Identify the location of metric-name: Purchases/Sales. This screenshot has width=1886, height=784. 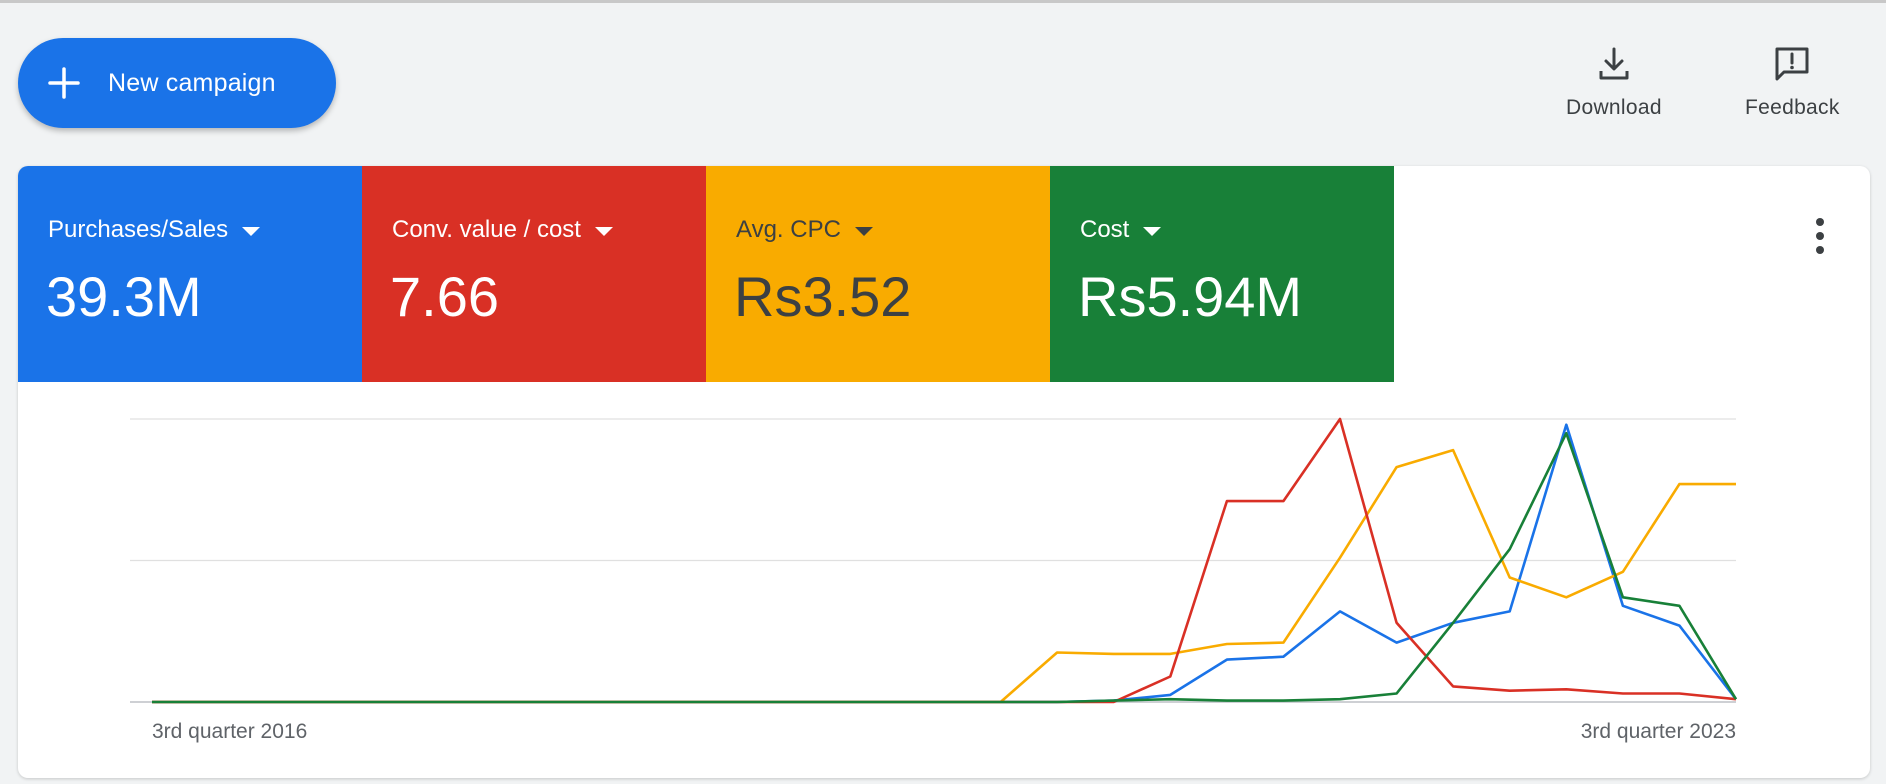
(138, 229).